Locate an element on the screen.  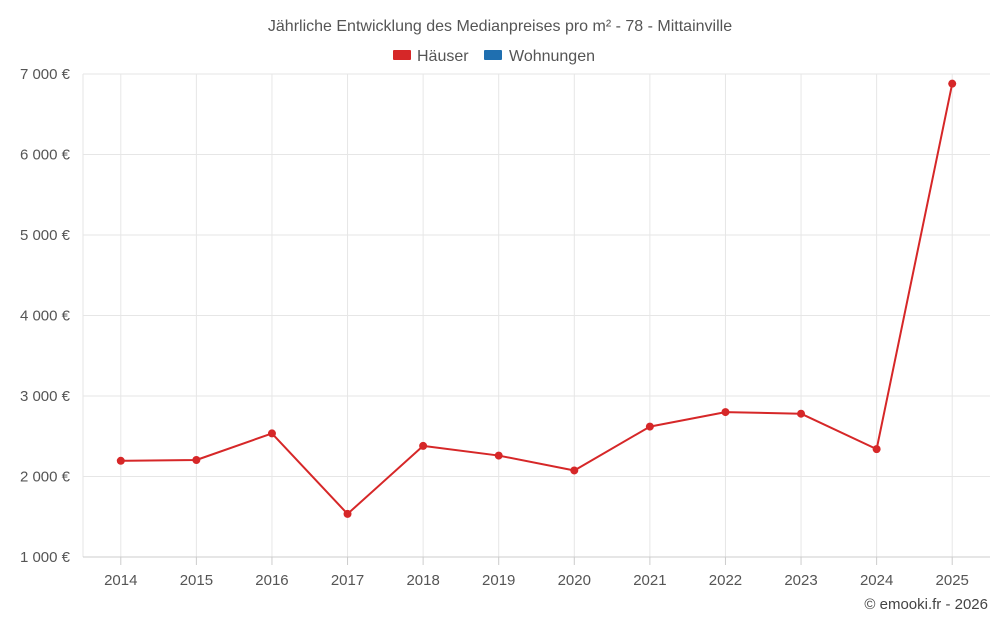
x-tick-label: 2019 is located at coordinates (498, 580).